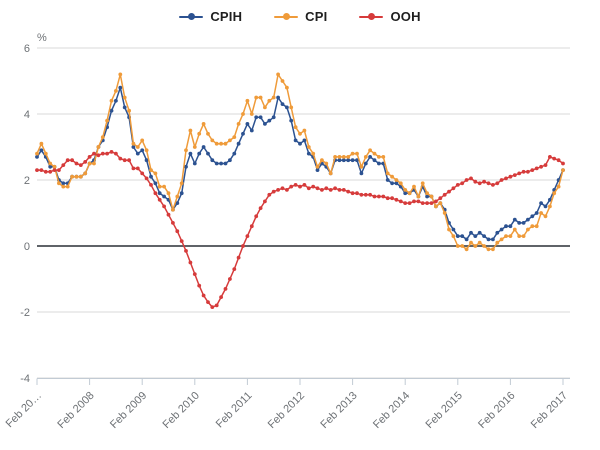 The width and height of the screenshot is (600, 450). Describe the element at coordinates (210, 16) in the screenshot. I see `legend-item-cpih: CPIH` at that location.